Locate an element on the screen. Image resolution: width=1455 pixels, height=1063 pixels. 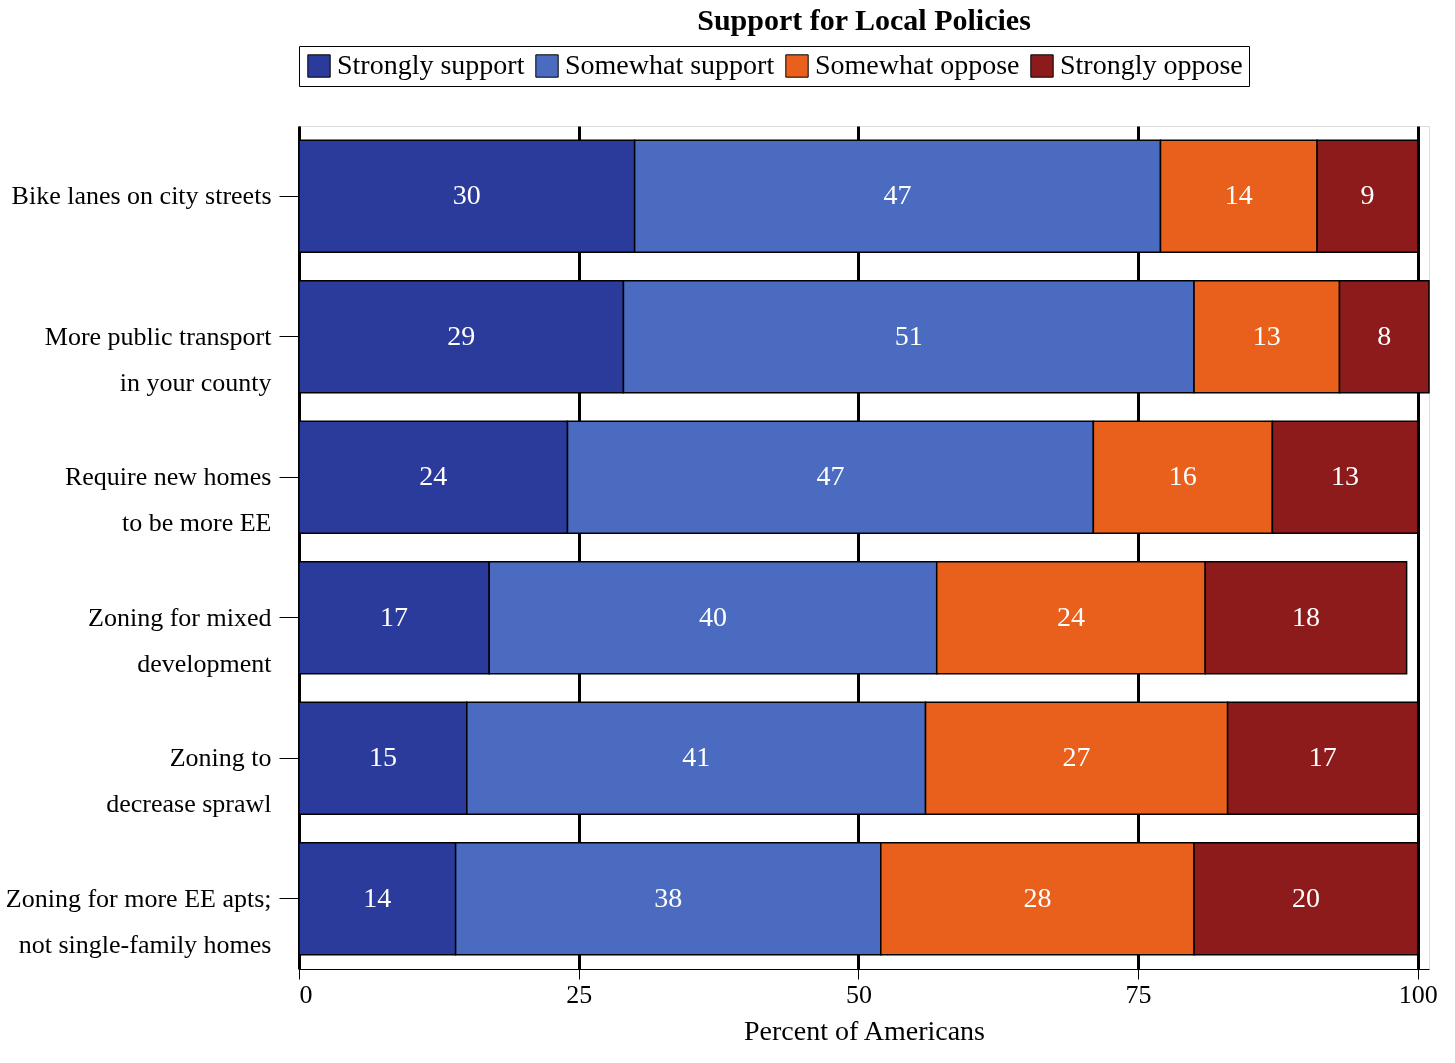
data-label: 40 is located at coordinates (712, 616).